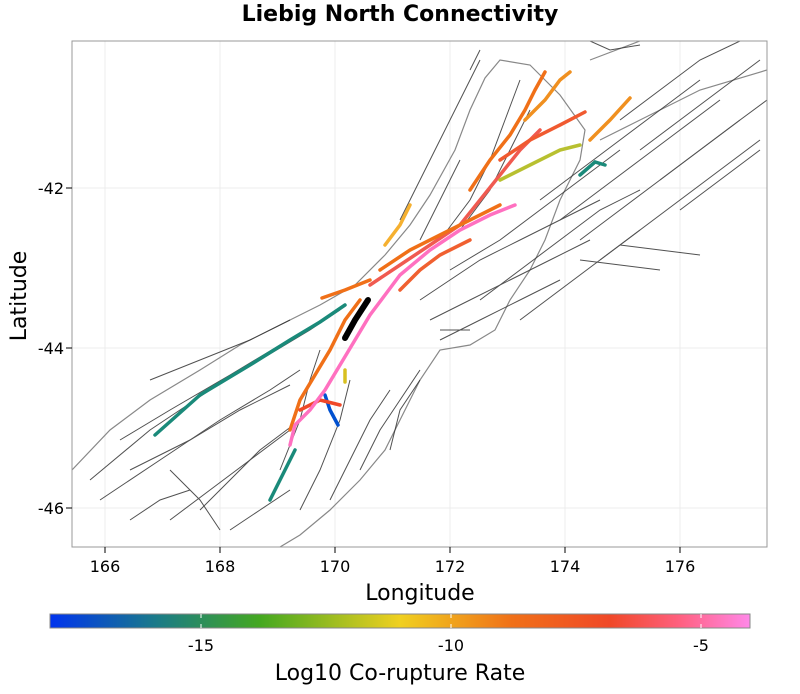 This screenshot has width=800, height=694. What do you see at coordinates (592, 168) in the screenshot?
I see `teal-segment` at bounding box center [592, 168].